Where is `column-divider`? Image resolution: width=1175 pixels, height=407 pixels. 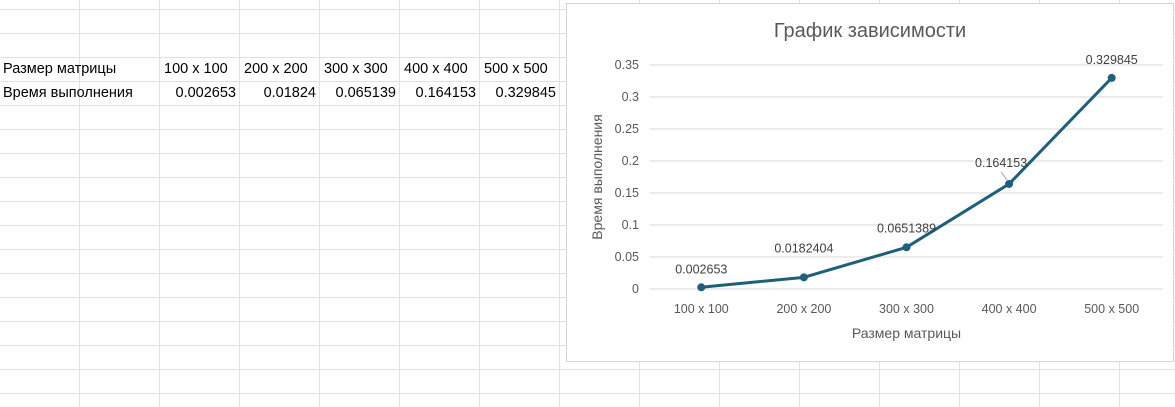 column-divider is located at coordinates (159, 203).